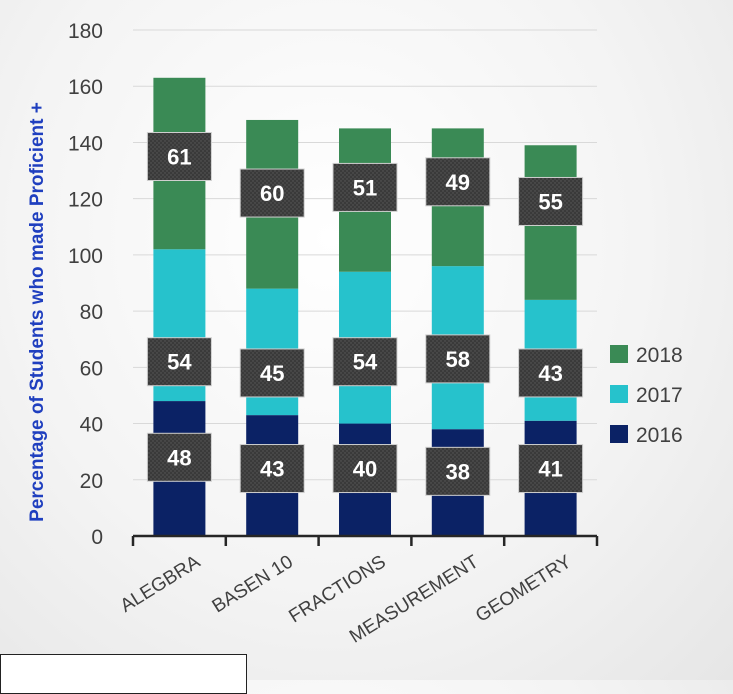 The height and width of the screenshot is (694, 733). Describe the element at coordinates (619, 434) in the screenshot. I see `legend-swatch-2016` at that location.